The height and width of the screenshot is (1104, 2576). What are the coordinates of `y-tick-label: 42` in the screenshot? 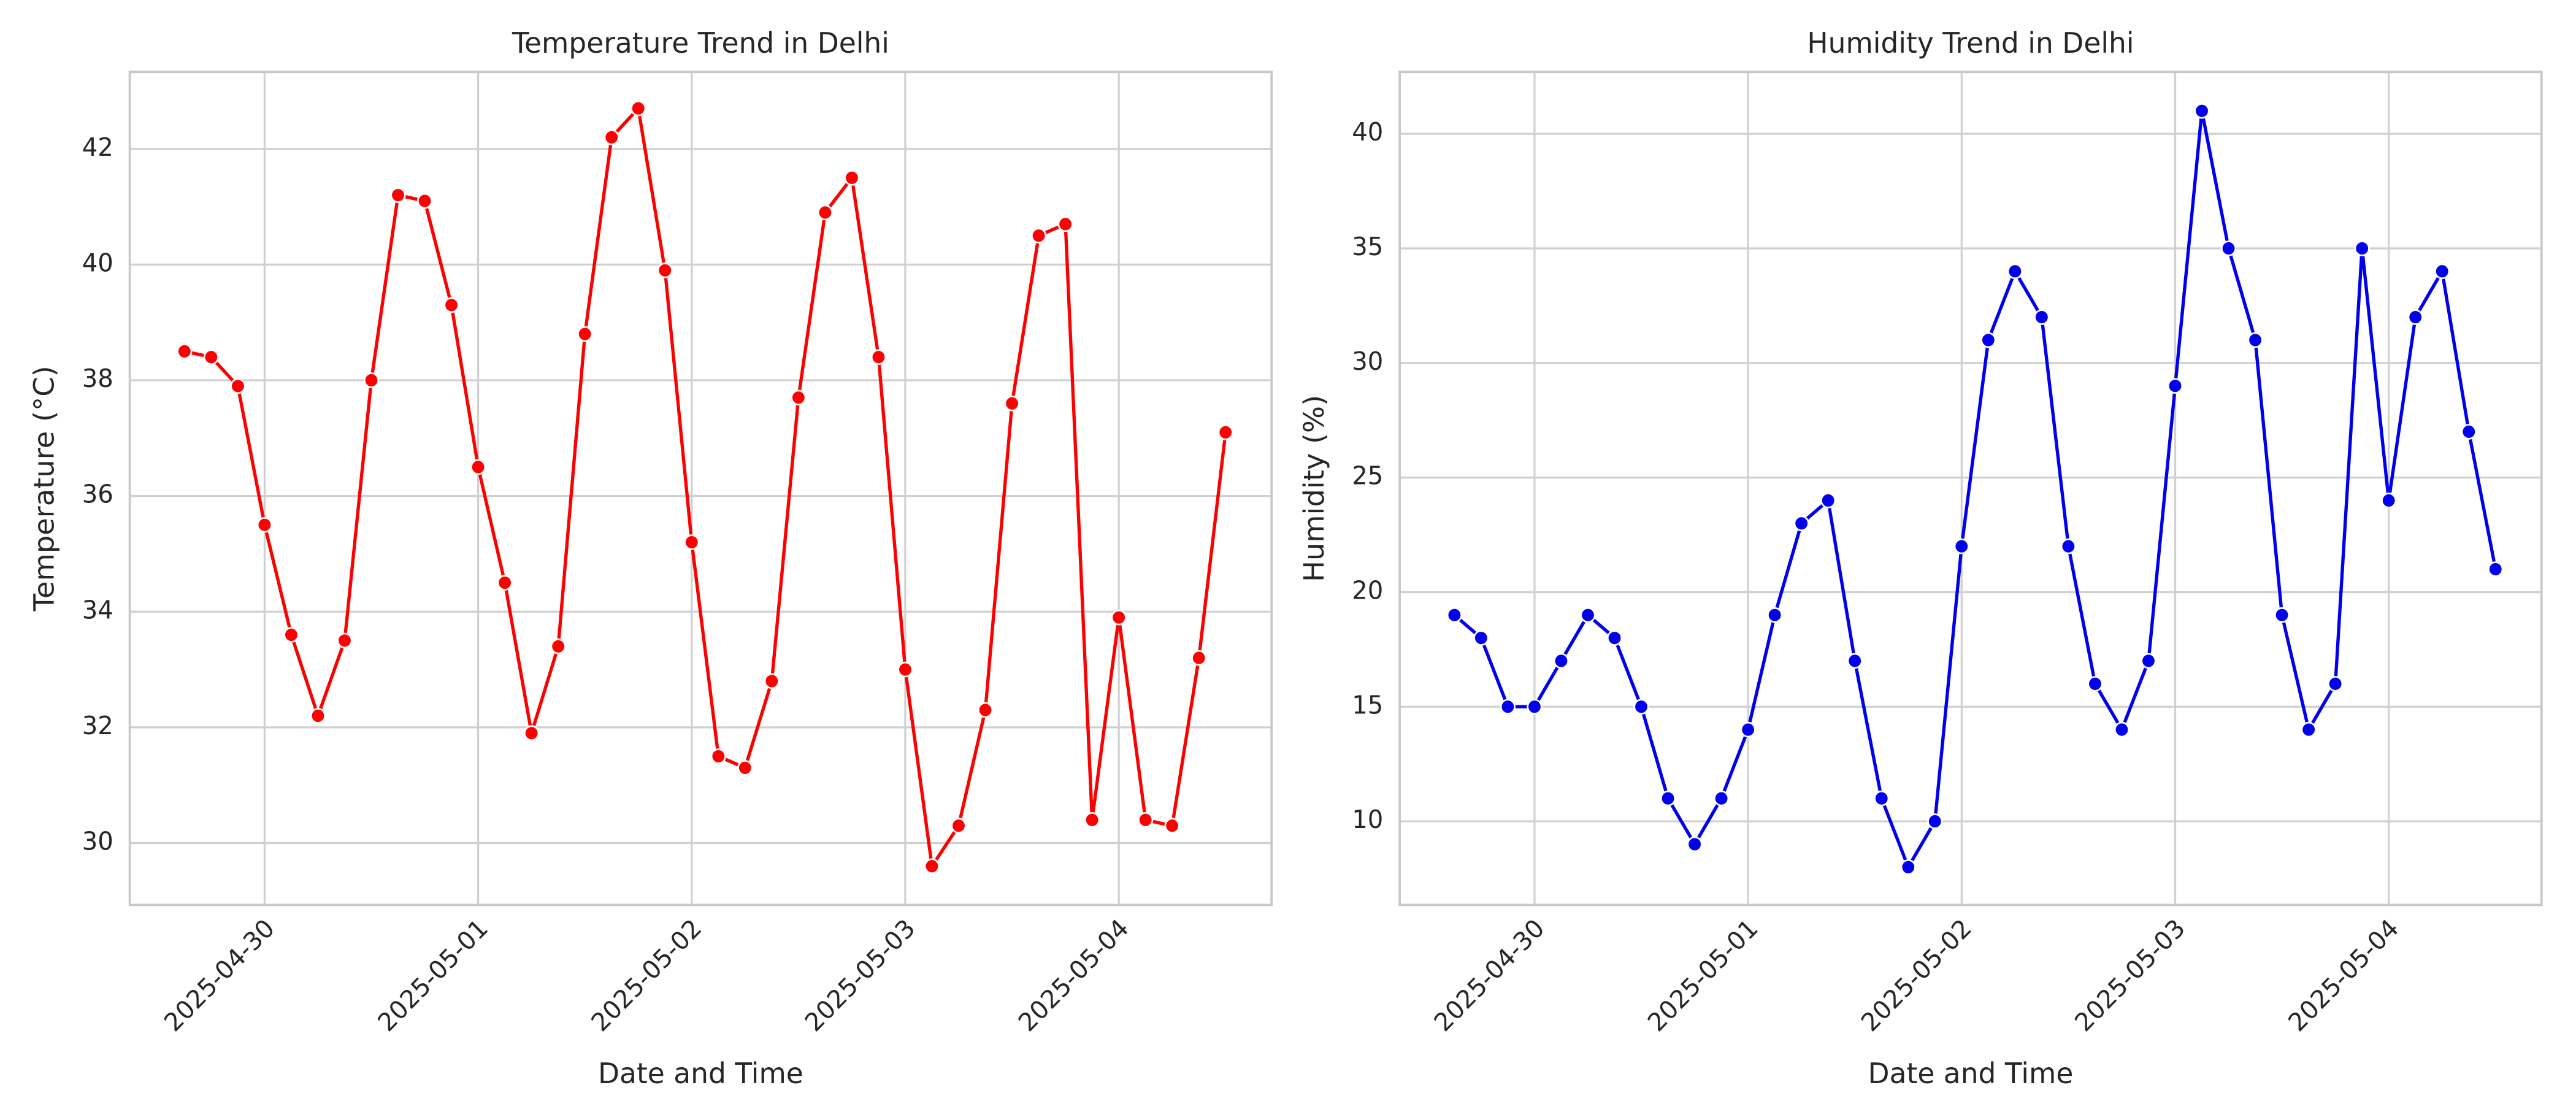 It's located at (97, 146).